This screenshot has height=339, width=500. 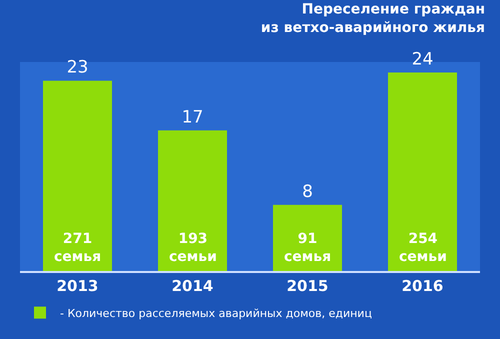 What do you see at coordinates (423, 248) in the screenshot?
I see `annotation: 254 семьи` at bounding box center [423, 248].